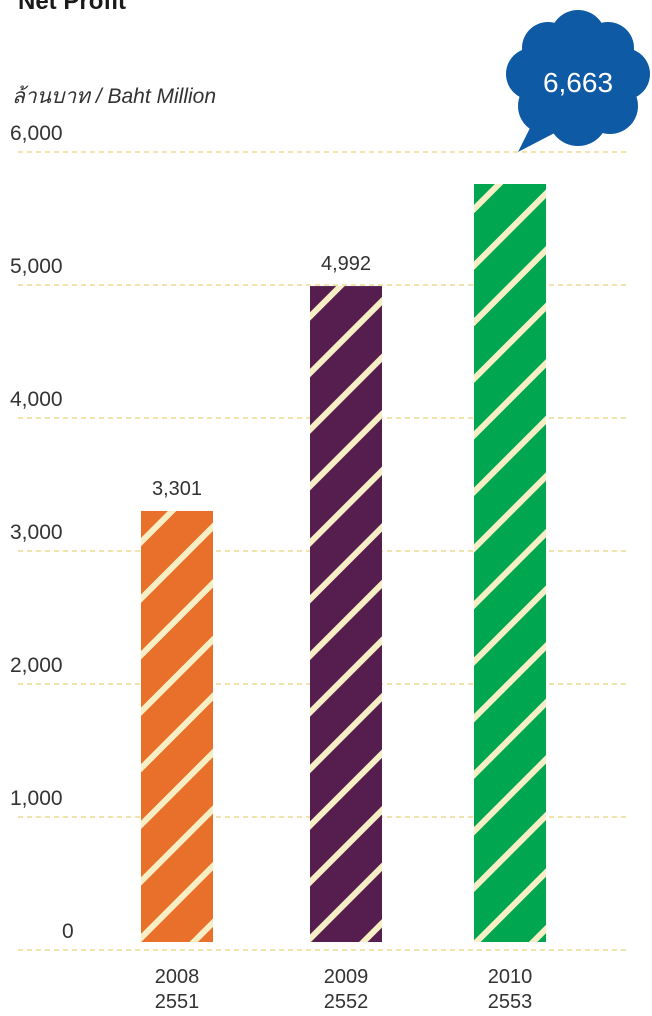 The width and height of the screenshot is (652, 1016). I want to click on y-tick-label: 6,000, so click(36, 133).